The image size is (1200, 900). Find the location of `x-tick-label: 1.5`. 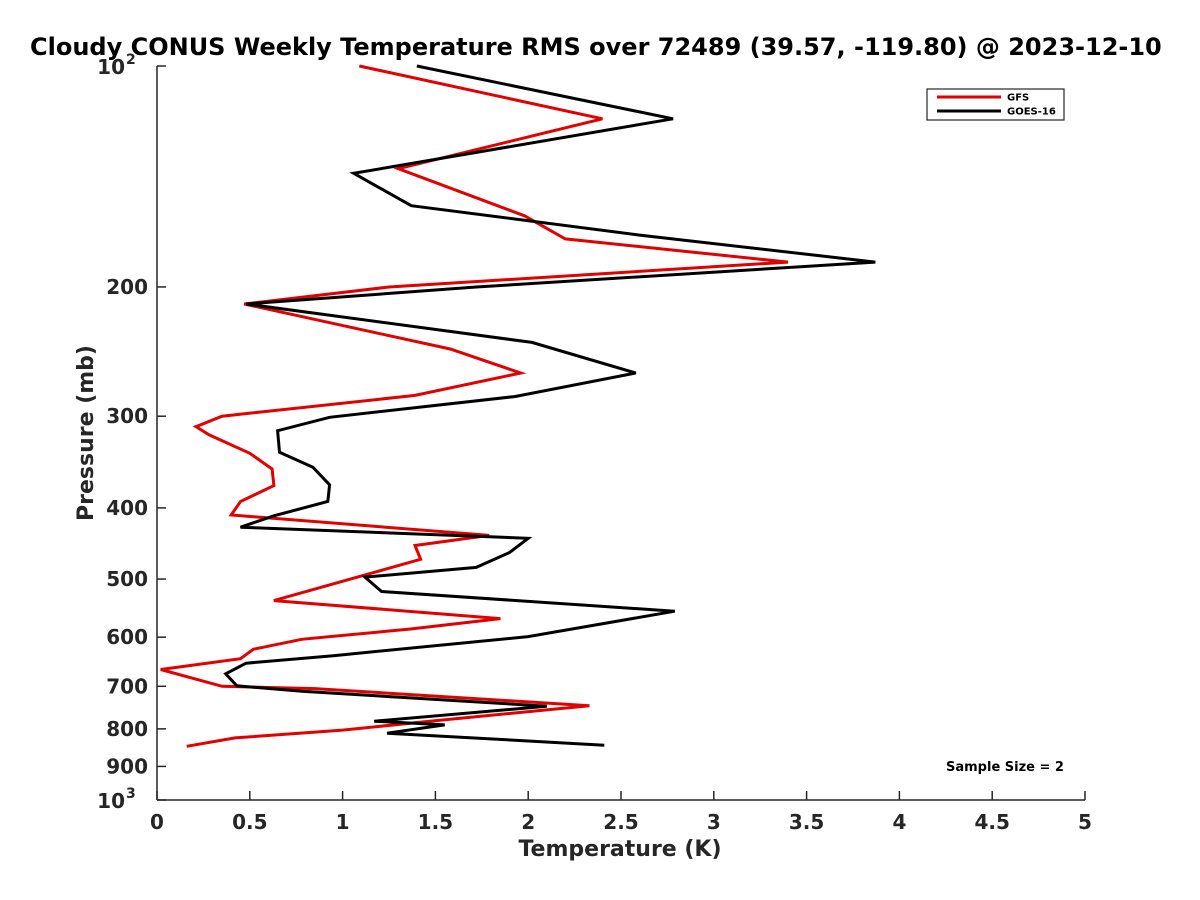

x-tick-label: 1.5 is located at coordinates (435, 822).